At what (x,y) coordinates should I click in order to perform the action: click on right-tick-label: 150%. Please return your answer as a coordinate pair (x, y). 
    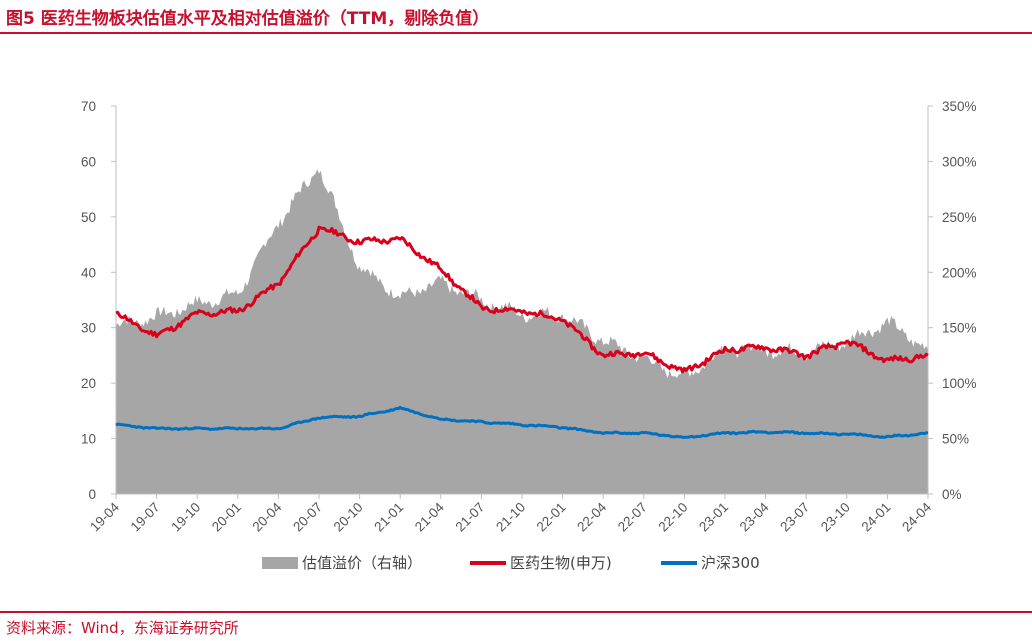
    Looking at the image, I should click on (959, 328).